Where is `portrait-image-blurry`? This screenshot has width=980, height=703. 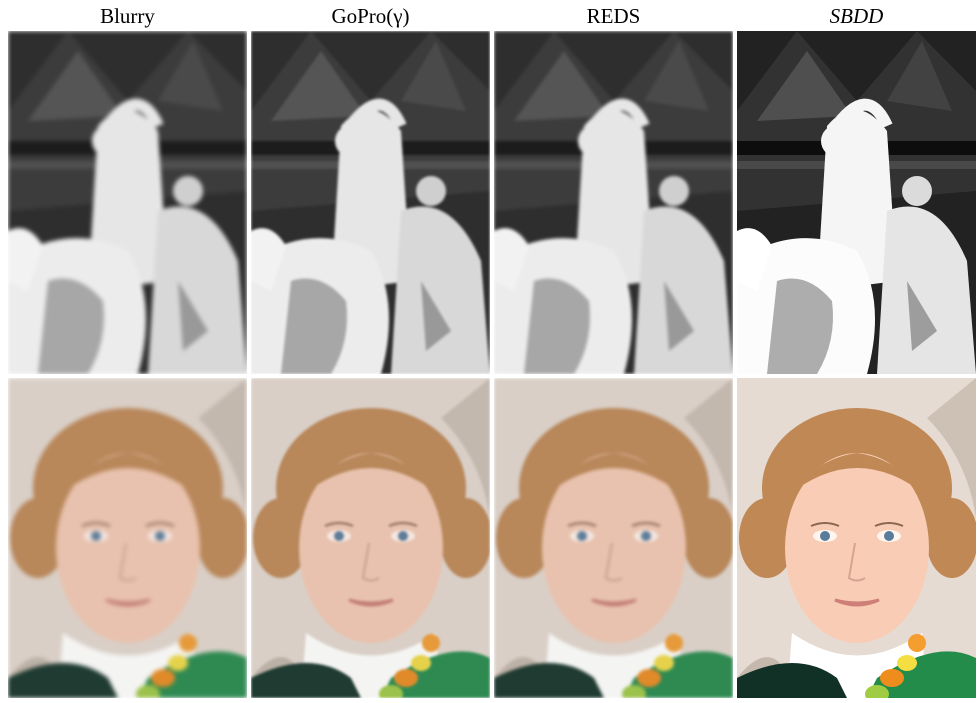 portrait-image-blurry is located at coordinates (127, 538).